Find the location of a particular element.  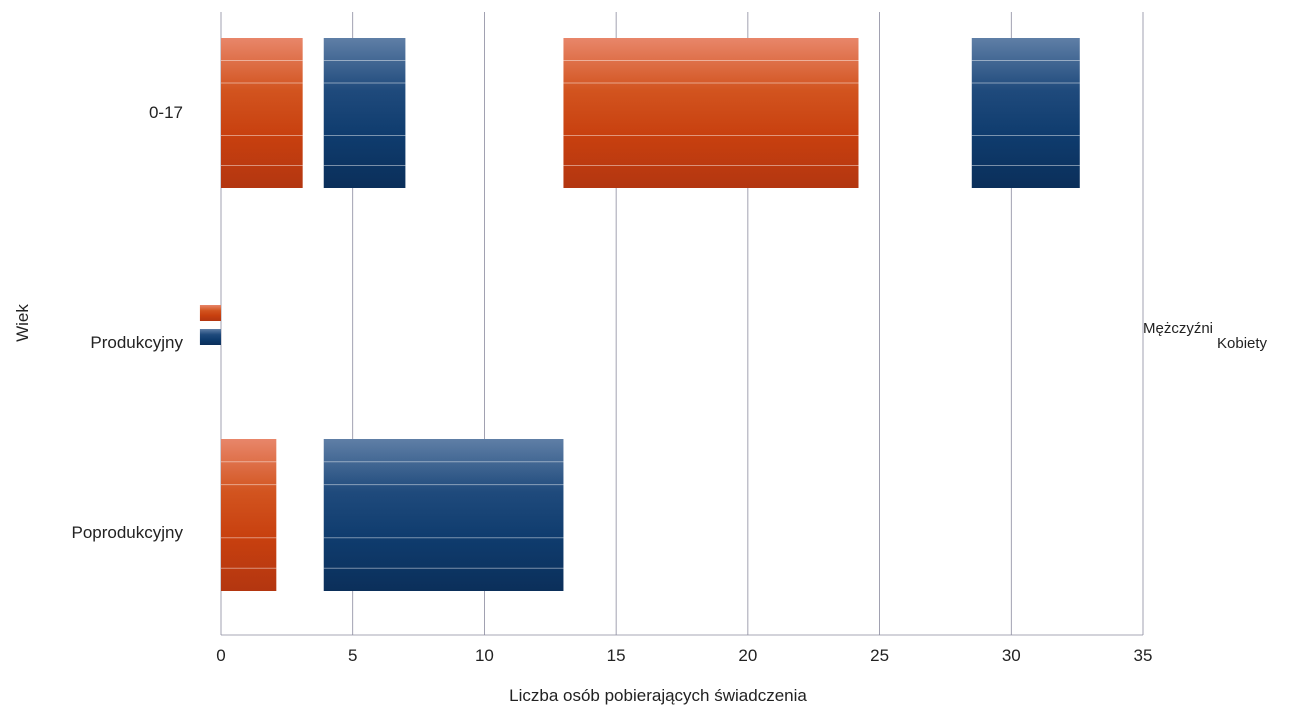

x-tick-label: 25 is located at coordinates (879, 655).